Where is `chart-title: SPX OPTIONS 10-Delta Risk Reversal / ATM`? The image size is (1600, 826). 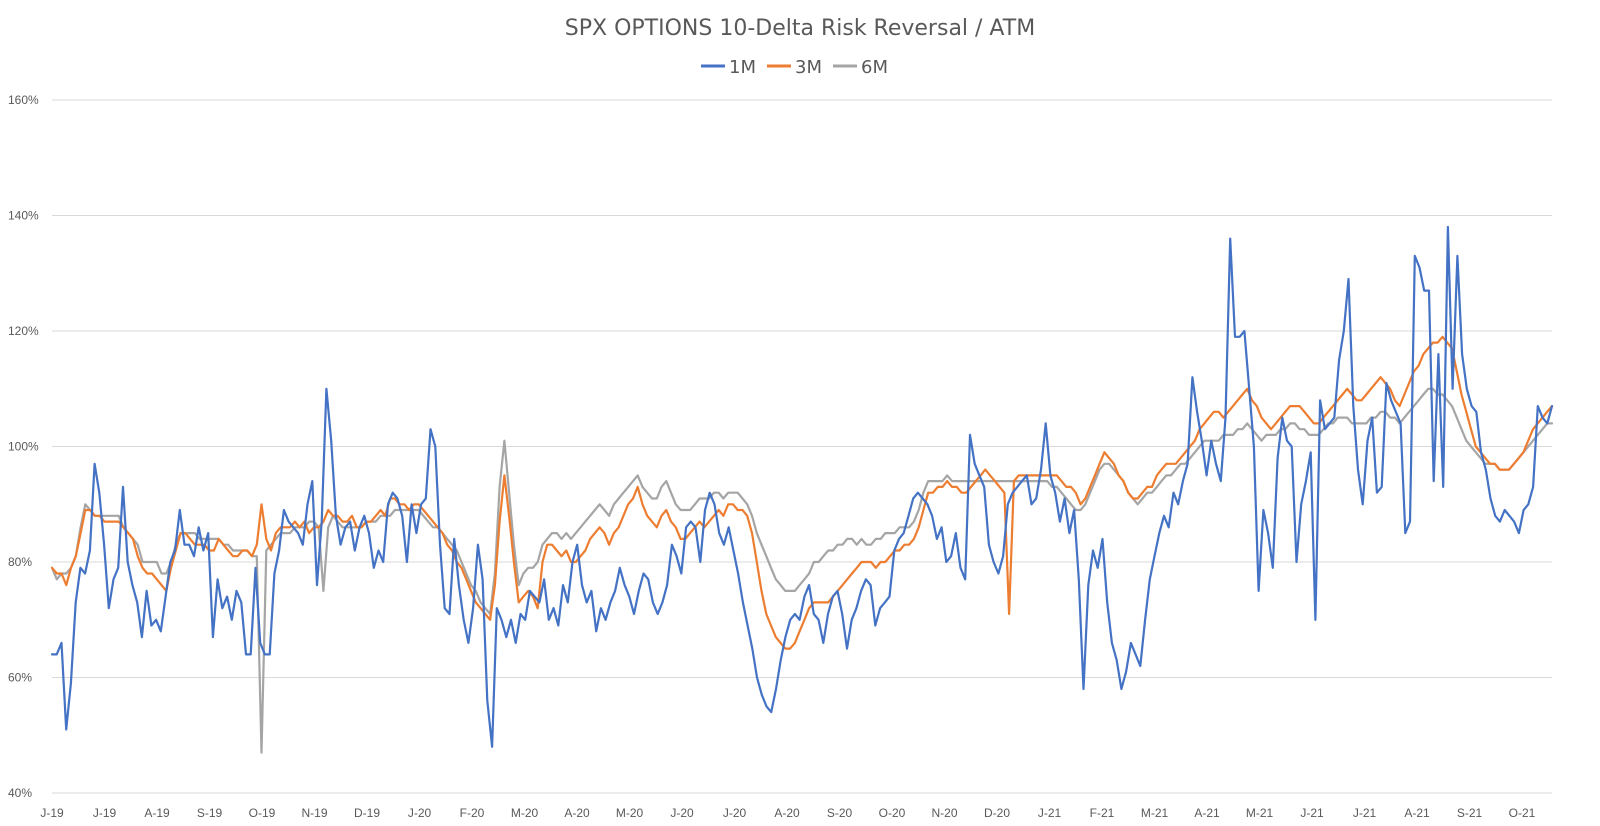 chart-title: SPX OPTIONS 10-Delta Risk Reversal / ATM is located at coordinates (800, 28).